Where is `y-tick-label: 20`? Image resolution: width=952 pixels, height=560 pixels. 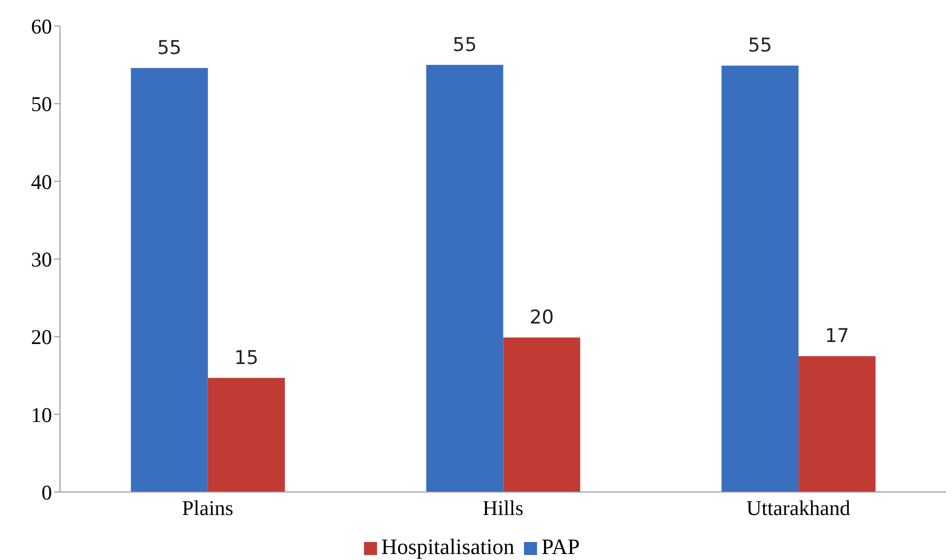 y-tick-label: 20 is located at coordinates (41, 337).